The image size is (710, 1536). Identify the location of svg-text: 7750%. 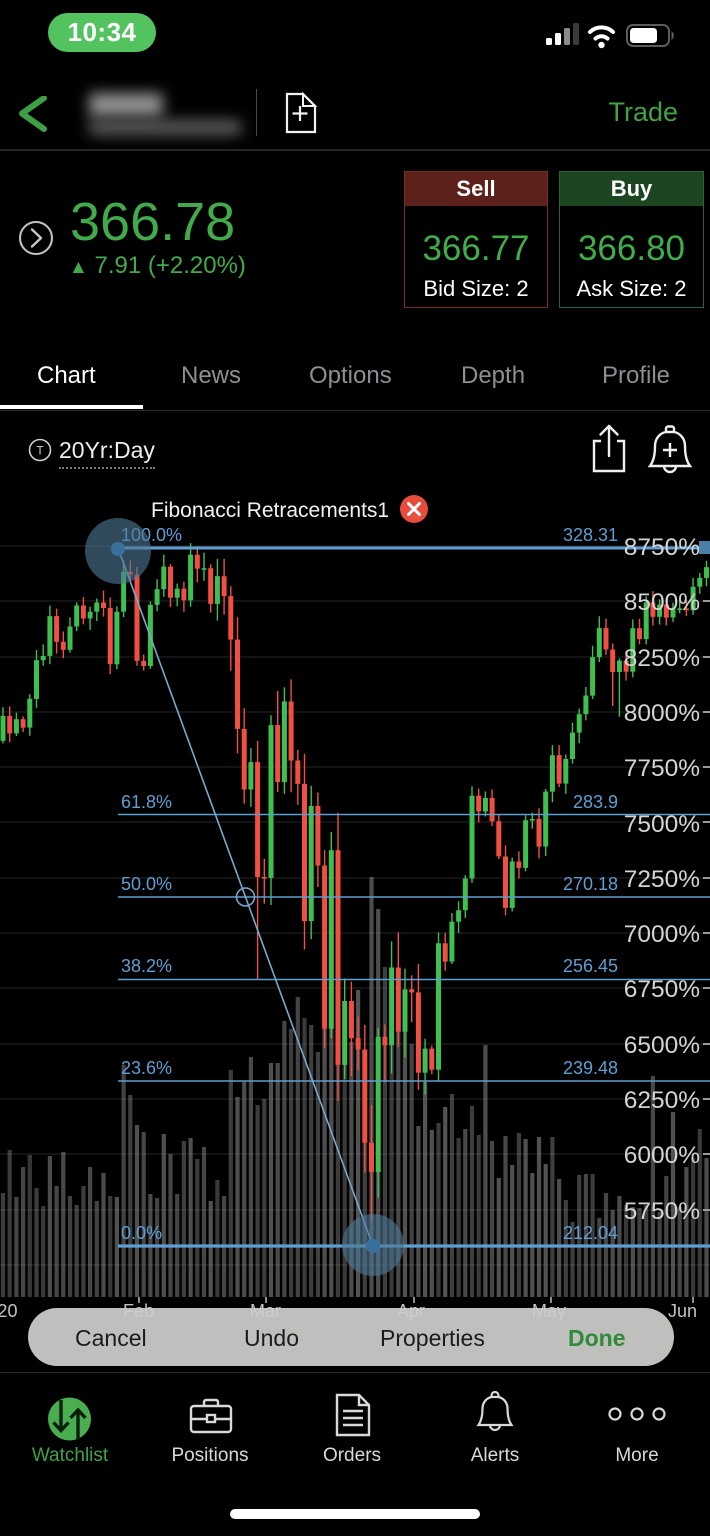
(662, 768).